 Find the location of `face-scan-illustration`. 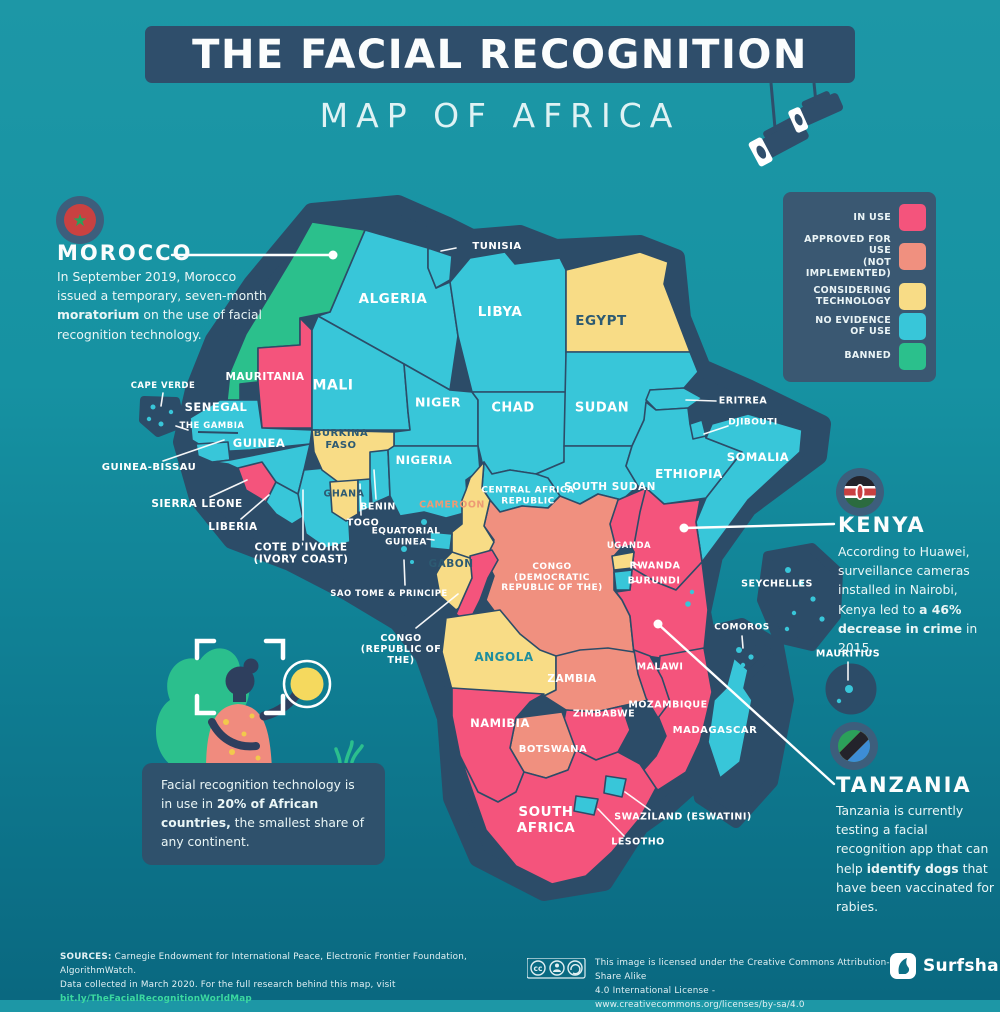

face-scan-illustration is located at coordinates (260, 704).